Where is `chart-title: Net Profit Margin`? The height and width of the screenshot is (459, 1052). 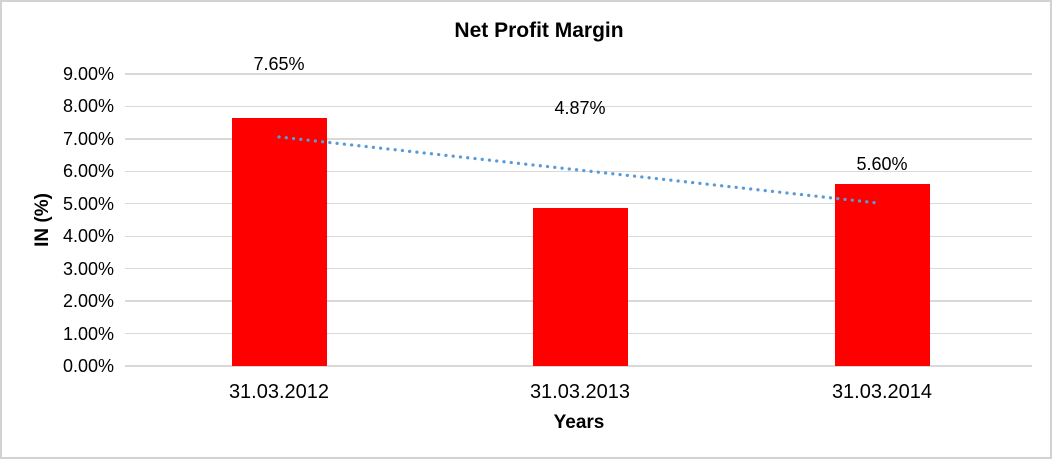
chart-title: Net Profit Margin is located at coordinates (539, 30).